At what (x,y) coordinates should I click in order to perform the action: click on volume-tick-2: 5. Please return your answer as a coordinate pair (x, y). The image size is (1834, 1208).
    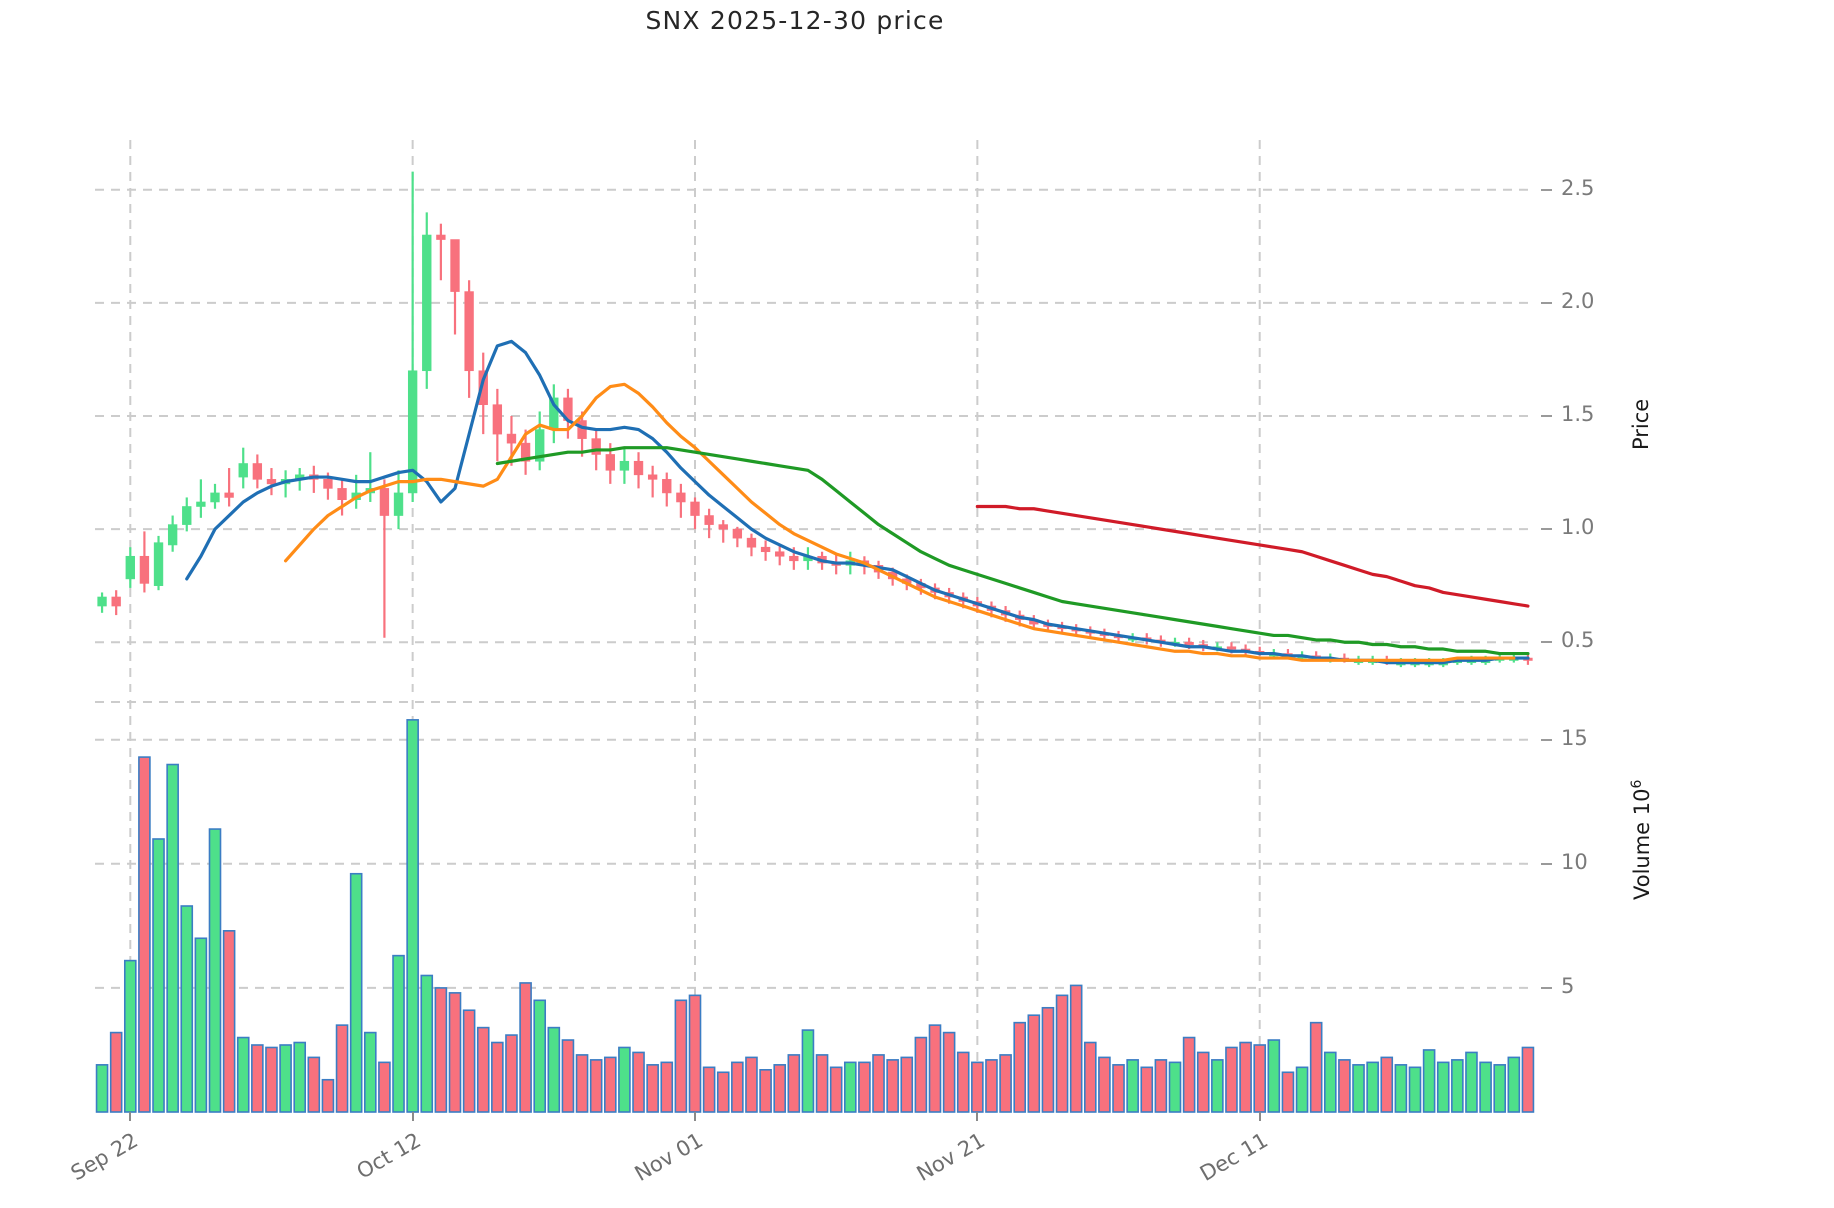
    Looking at the image, I should click on (1568, 985).